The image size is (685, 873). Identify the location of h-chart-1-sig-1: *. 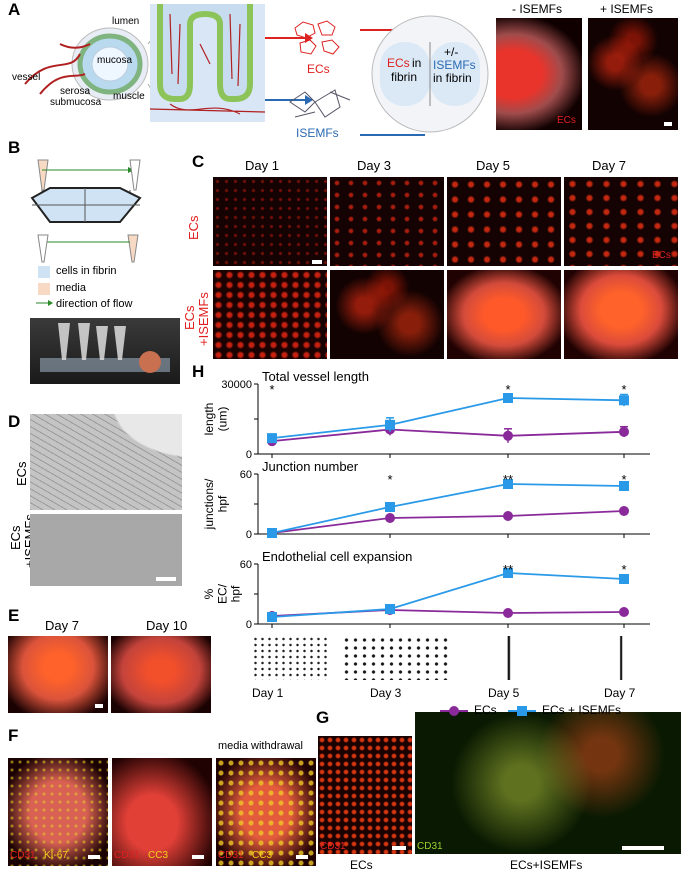
(389, 479).